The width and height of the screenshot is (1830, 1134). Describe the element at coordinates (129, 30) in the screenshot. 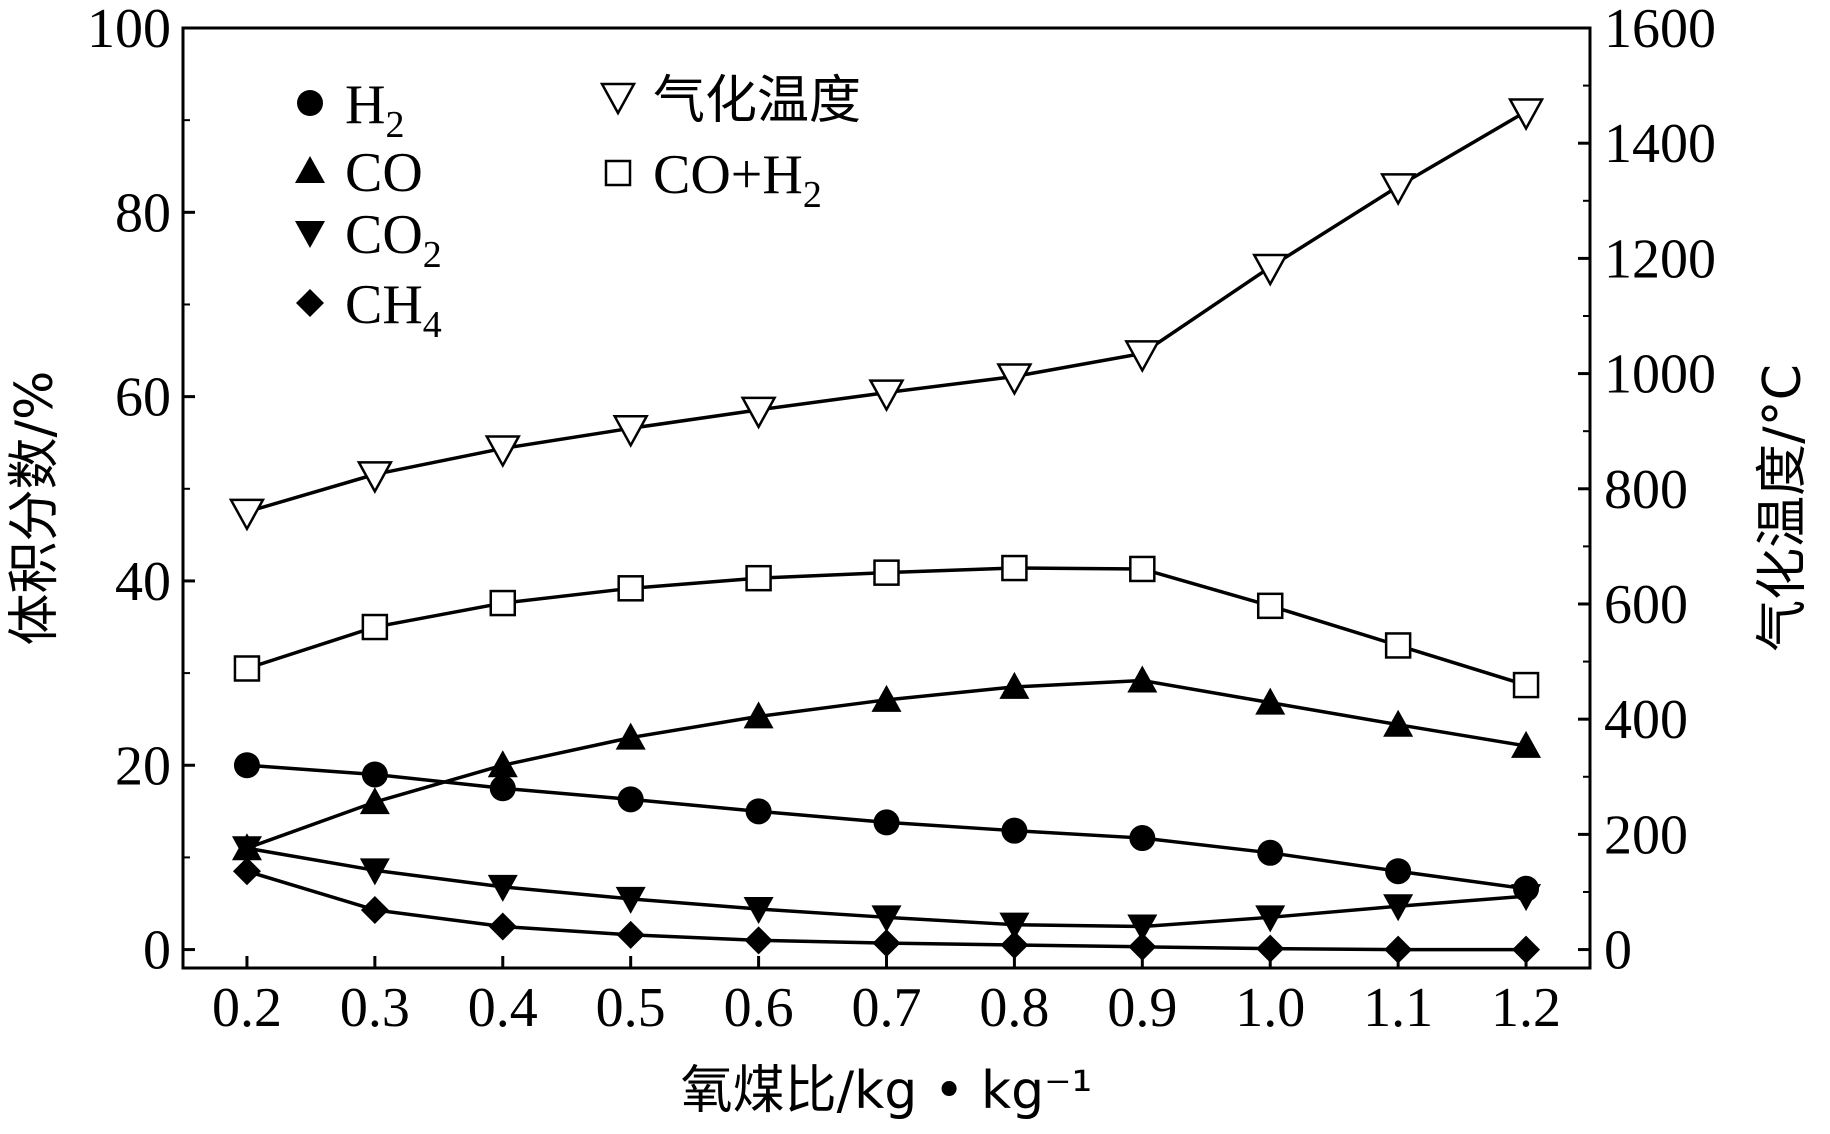

I see `y-tick-label: 100` at that location.